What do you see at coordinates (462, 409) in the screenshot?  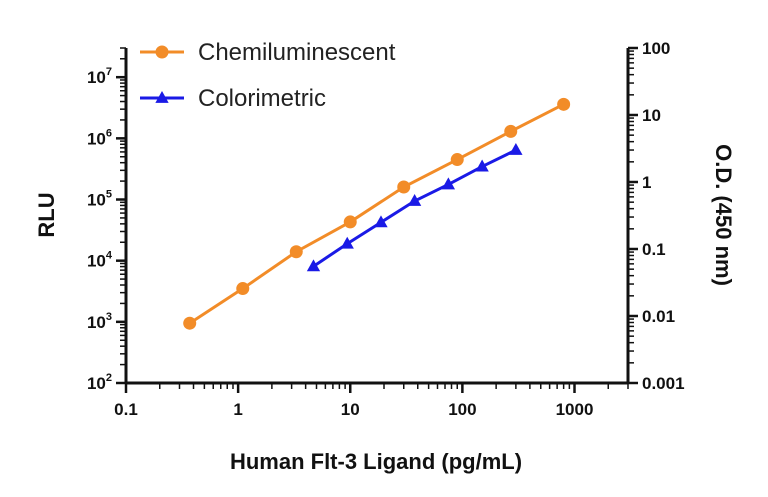 I see `x-tick-label: 100` at bounding box center [462, 409].